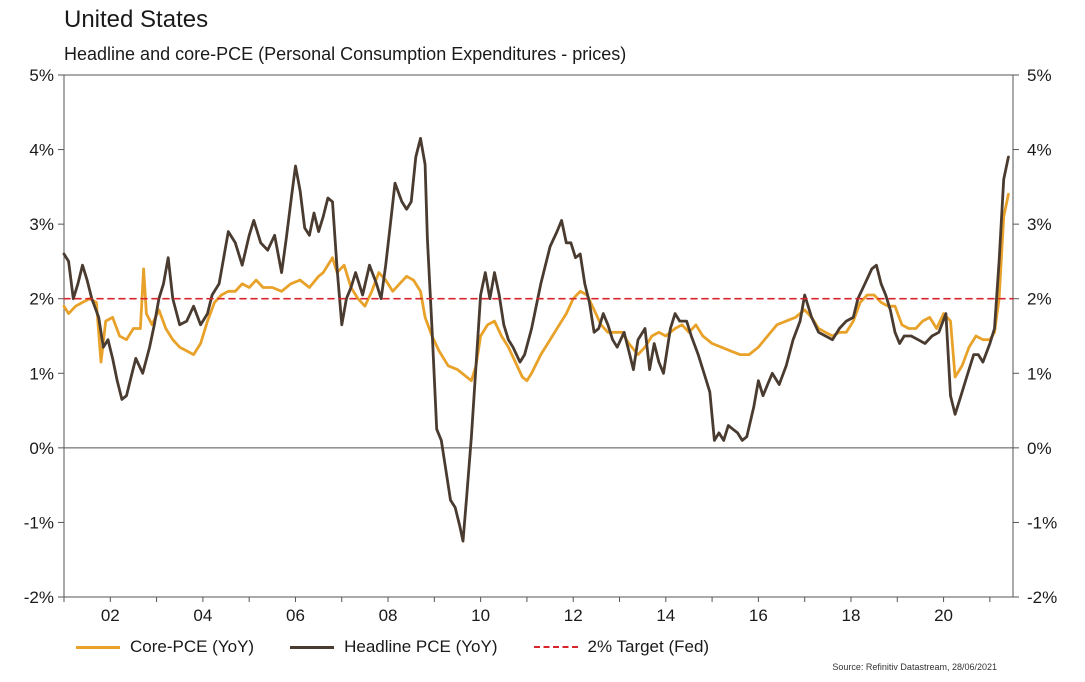 The width and height of the screenshot is (1085, 682). Describe the element at coordinates (480, 615) in the screenshot. I see `x-tick-label: 10` at that location.